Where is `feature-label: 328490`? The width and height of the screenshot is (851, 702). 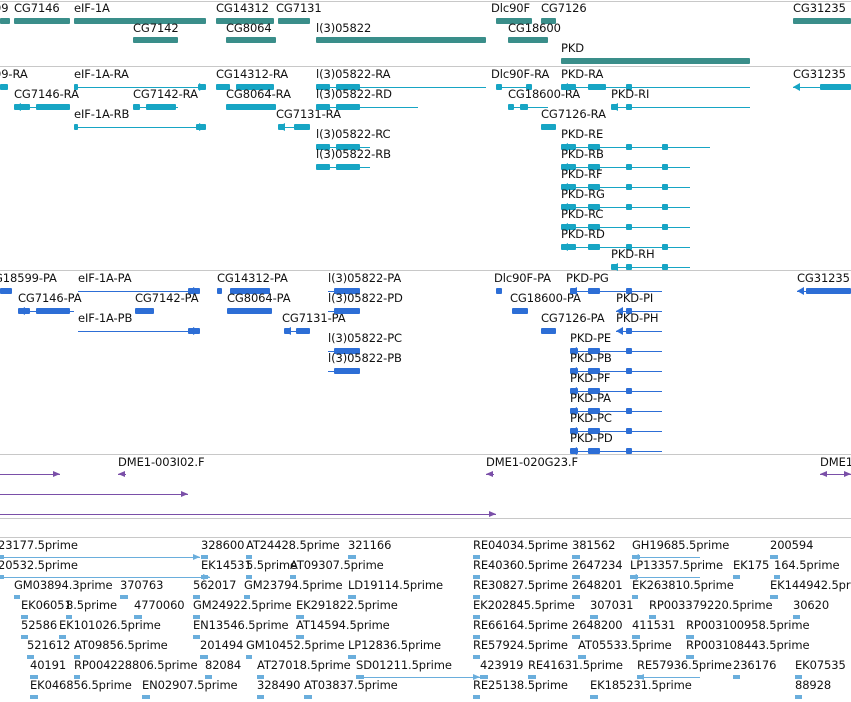
feature-label: 328490 is located at coordinates (279, 685).